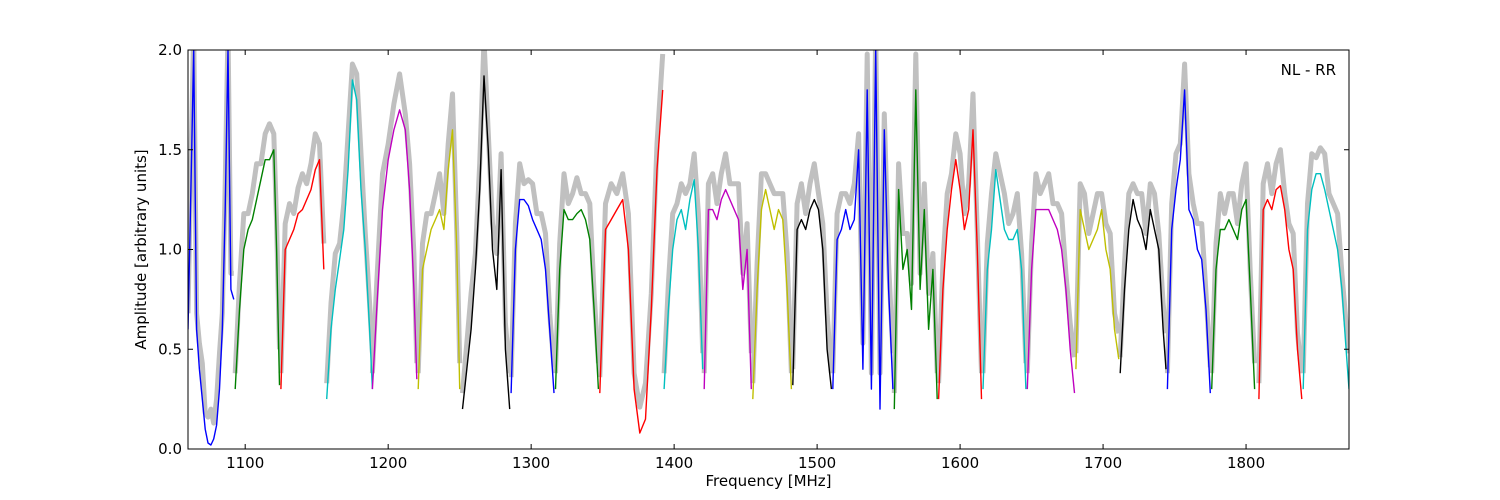 This screenshot has height=500, width=1500. Describe the element at coordinates (170, 349) in the screenshot. I see `y-tick-label-1: 0.5` at that location.